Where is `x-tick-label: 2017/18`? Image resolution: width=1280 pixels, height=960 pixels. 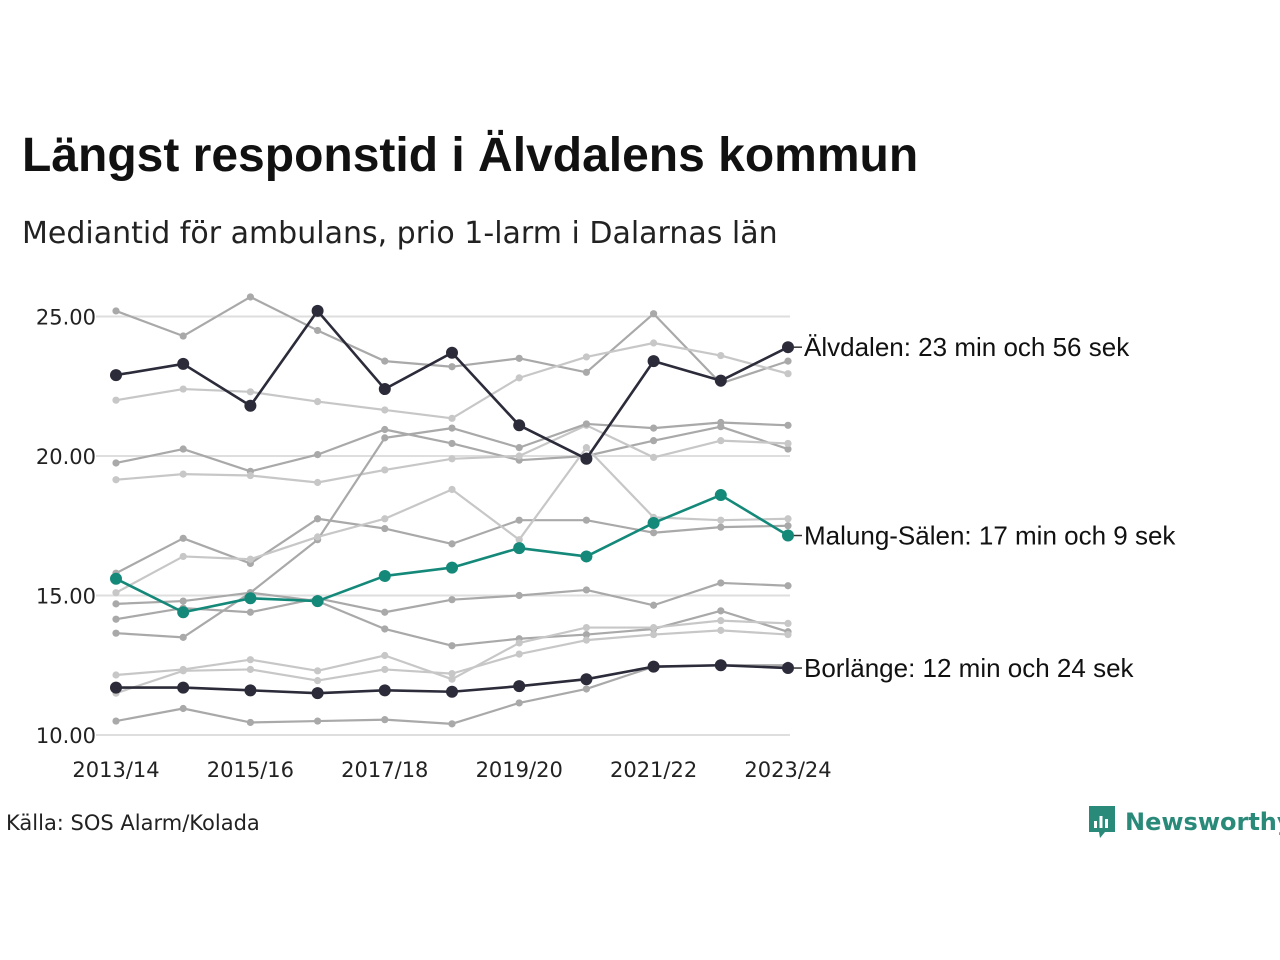
x-tick-label: 2017/18 is located at coordinates (384, 770).